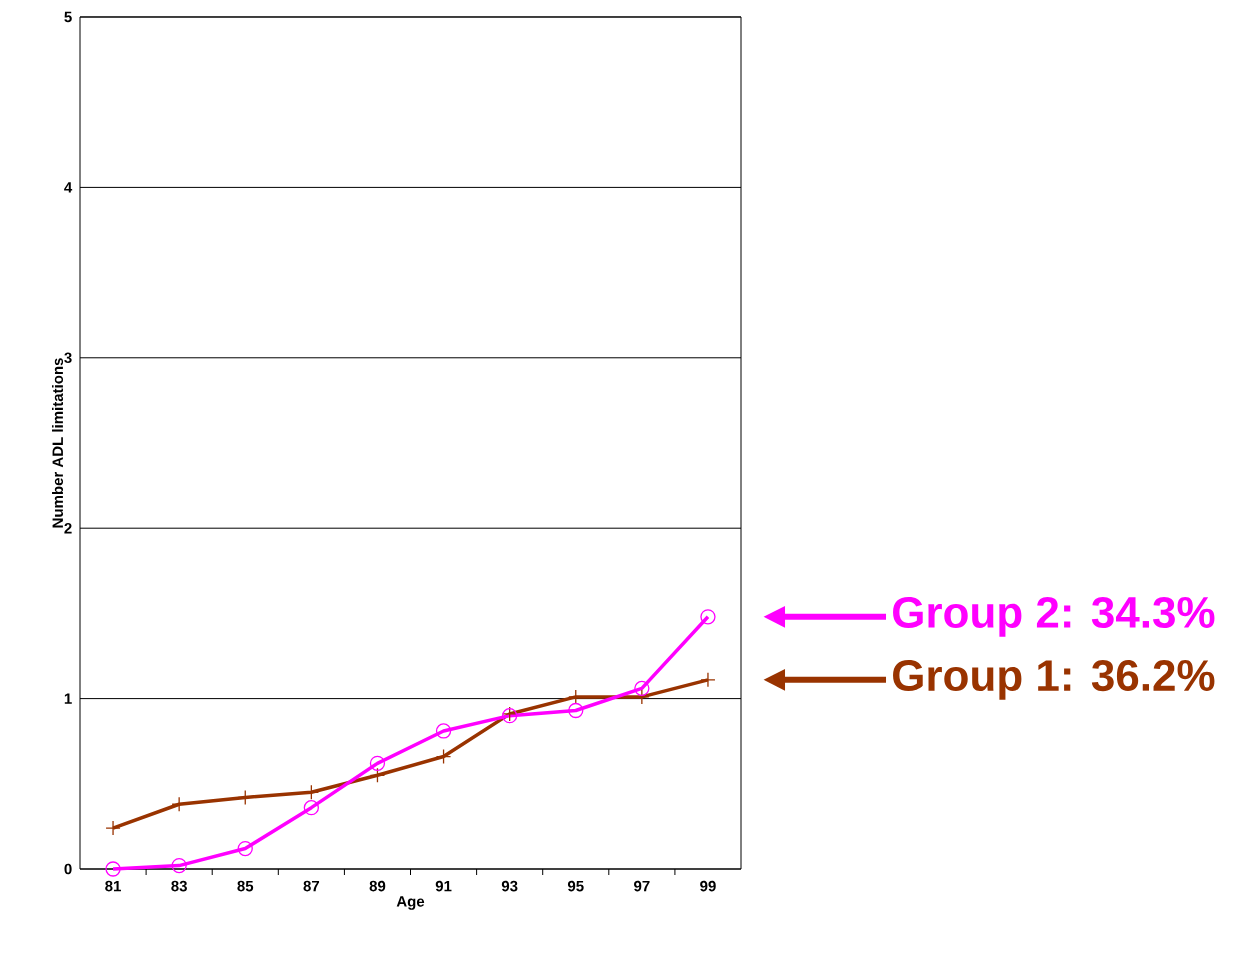 The image size is (1253, 964). Describe the element at coordinates (179, 886) in the screenshot. I see `x-tick-label: 83` at that location.